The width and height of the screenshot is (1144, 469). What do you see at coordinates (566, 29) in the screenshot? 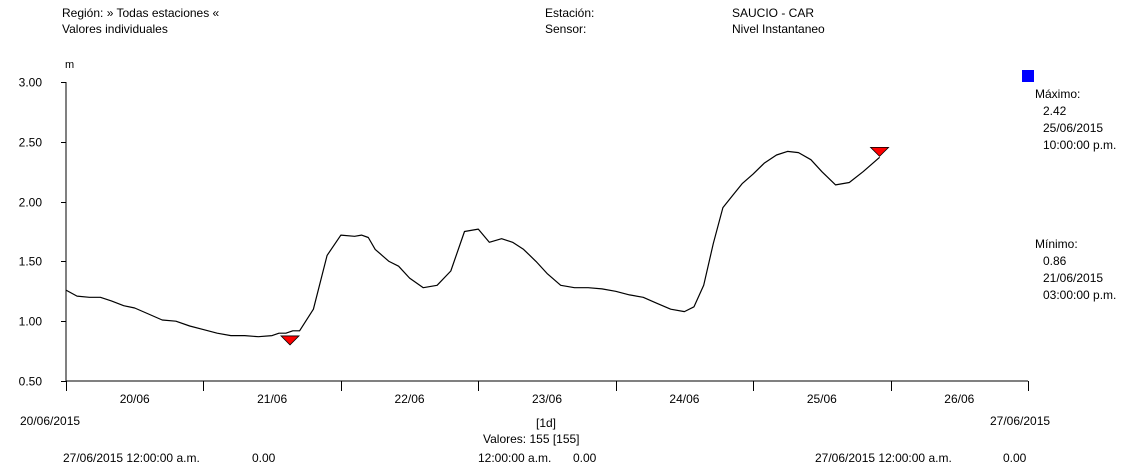
I see `sensor-label: Sensor:` at bounding box center [566, 29].